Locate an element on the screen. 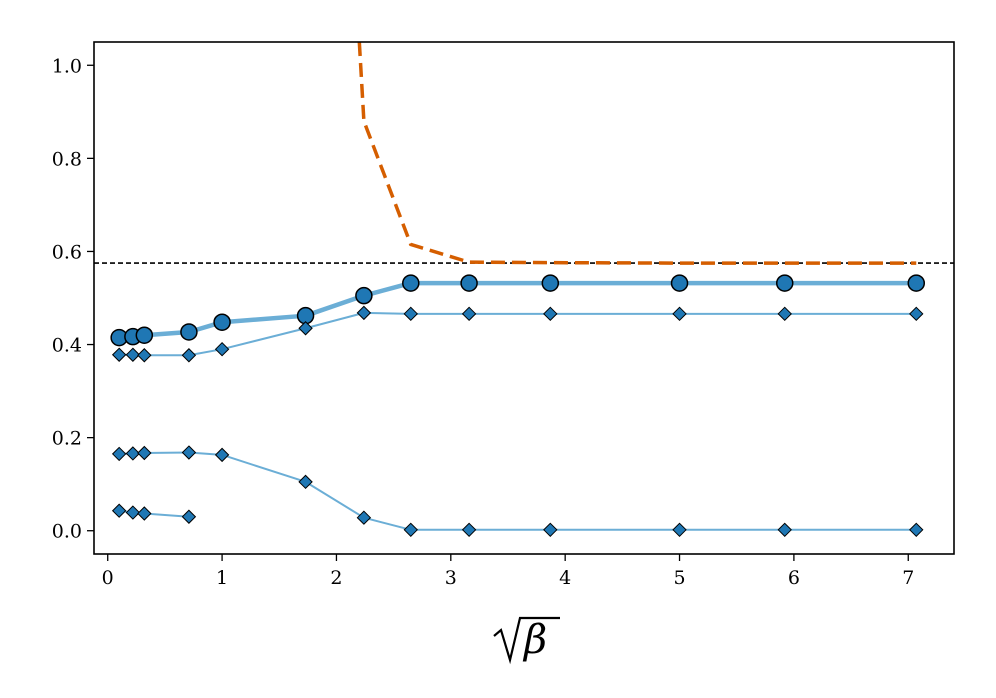  sqrt-sign is located at coordinates (526, 640).